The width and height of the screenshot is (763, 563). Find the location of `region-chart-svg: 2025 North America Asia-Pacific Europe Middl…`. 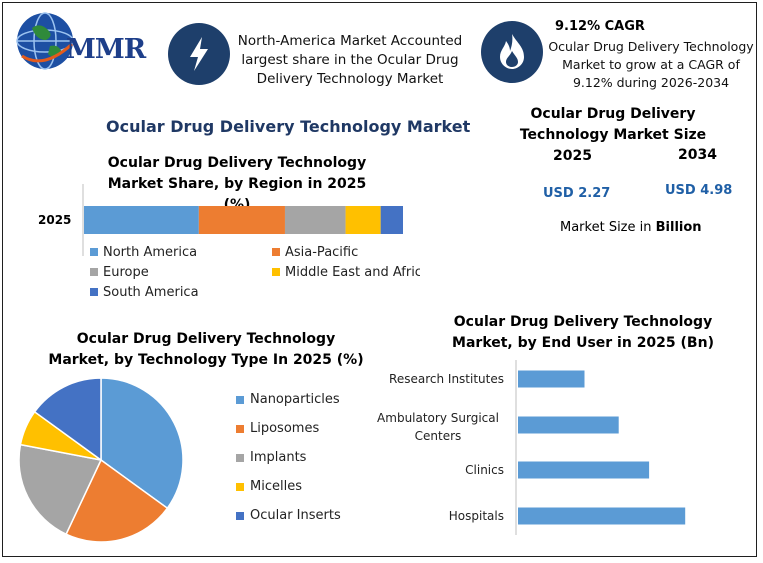

region-chart-svg: 2025 North America Asia-Pacific Europe Middl… is located at coordinates (229, 242).